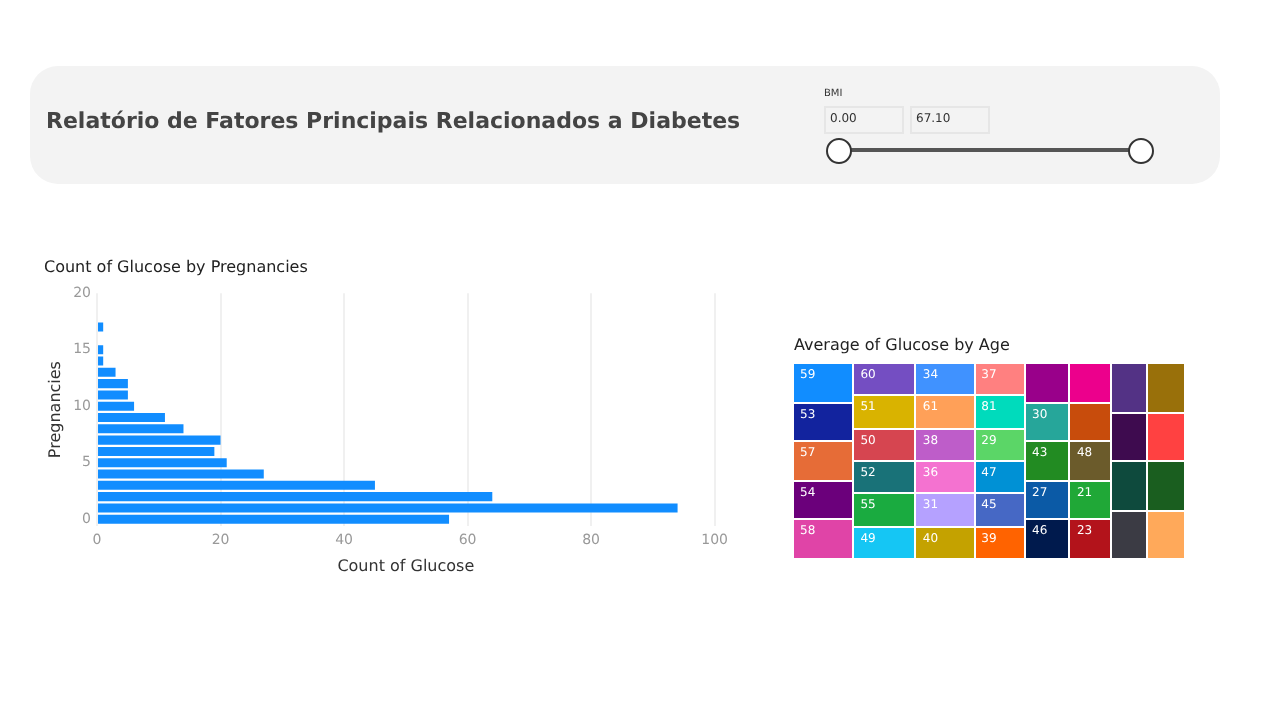 The width and height of the screenshot is (1280, 720). What do you see at coordinates (903, 347) in the screenshot?
I see `text: Average of Glucose by Age` at bounding box center [903, 347].